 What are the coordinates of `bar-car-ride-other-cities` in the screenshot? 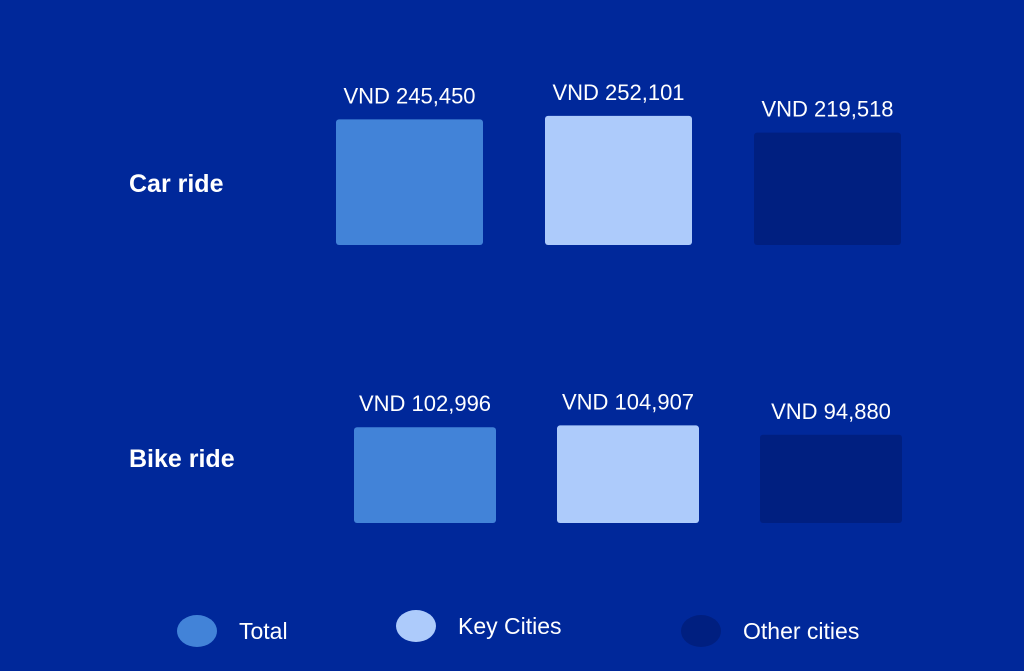 It's located at (827, 188).